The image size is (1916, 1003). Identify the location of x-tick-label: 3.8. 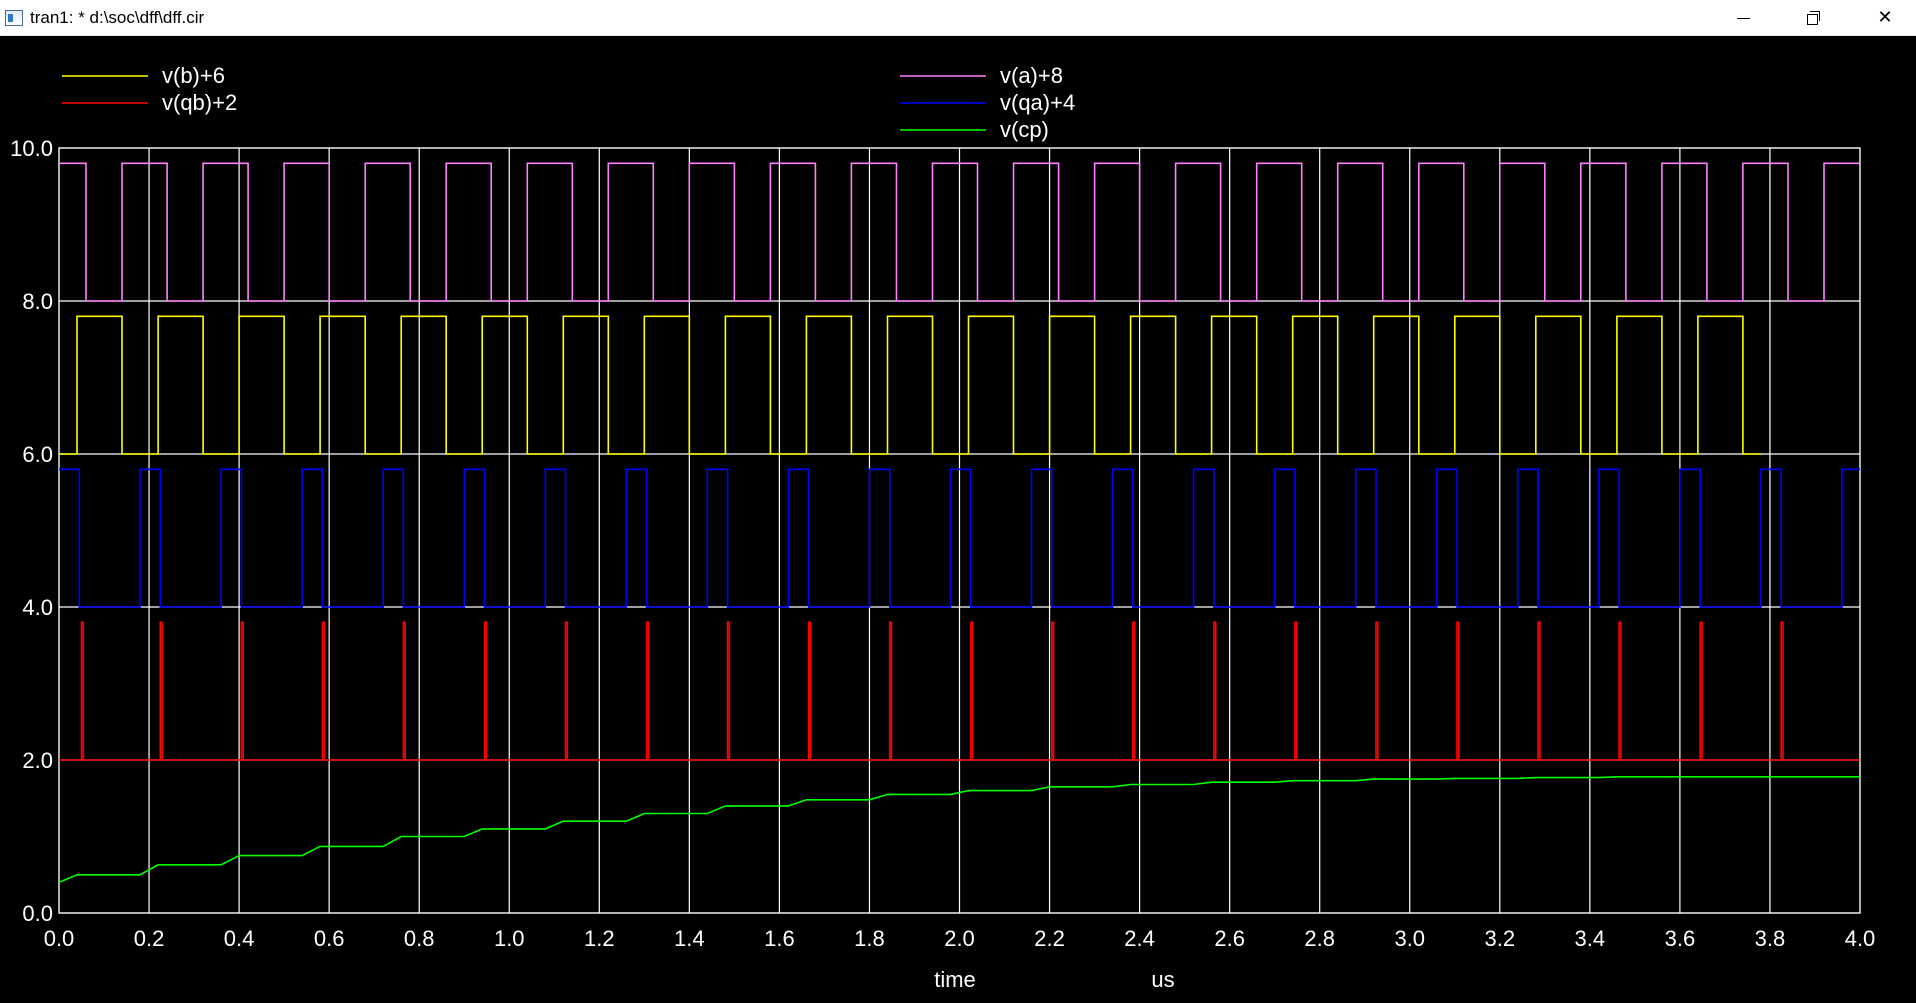
(1770, 938).